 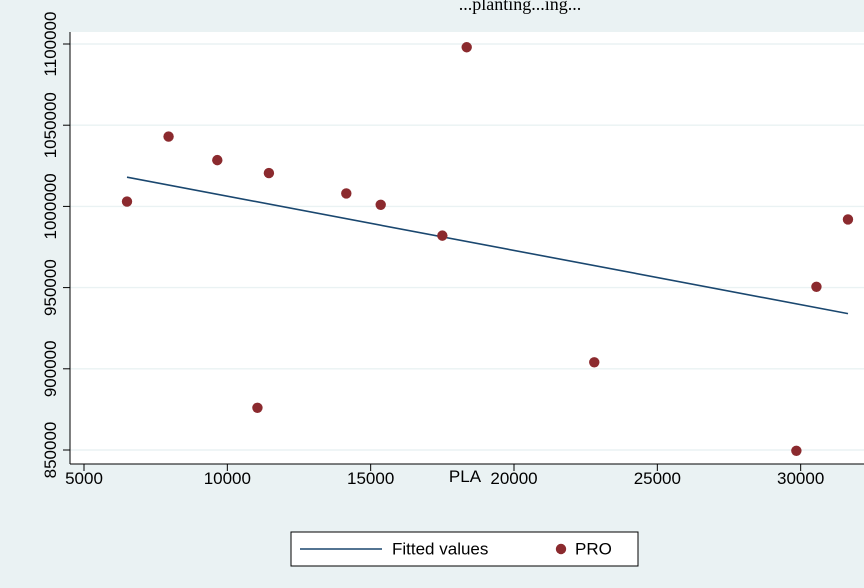 I want to click on legend: Fitted values PRO, so click(x=464, y=549).